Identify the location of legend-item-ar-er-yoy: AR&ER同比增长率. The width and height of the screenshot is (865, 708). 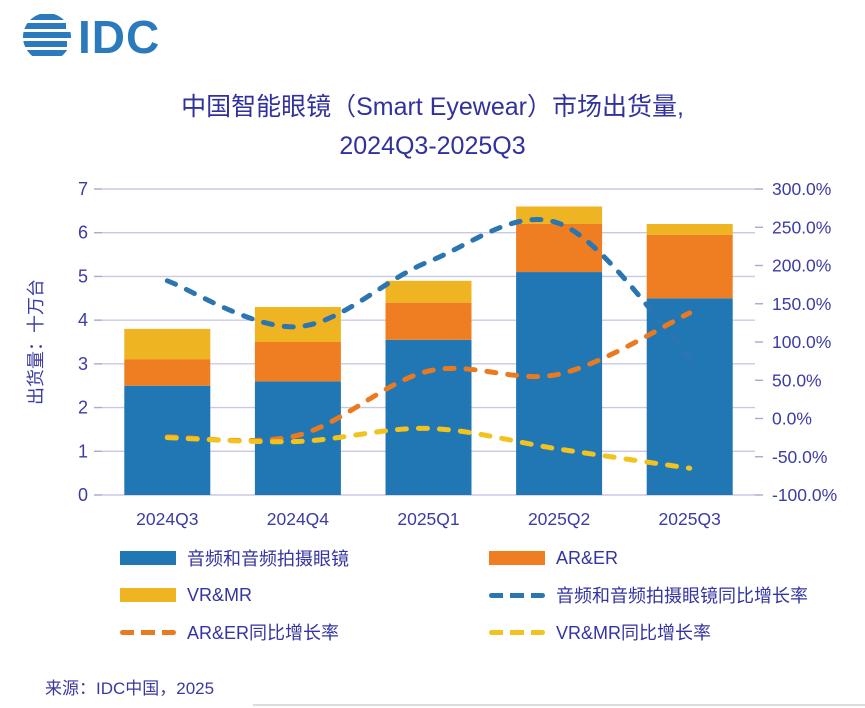
(304, 632).